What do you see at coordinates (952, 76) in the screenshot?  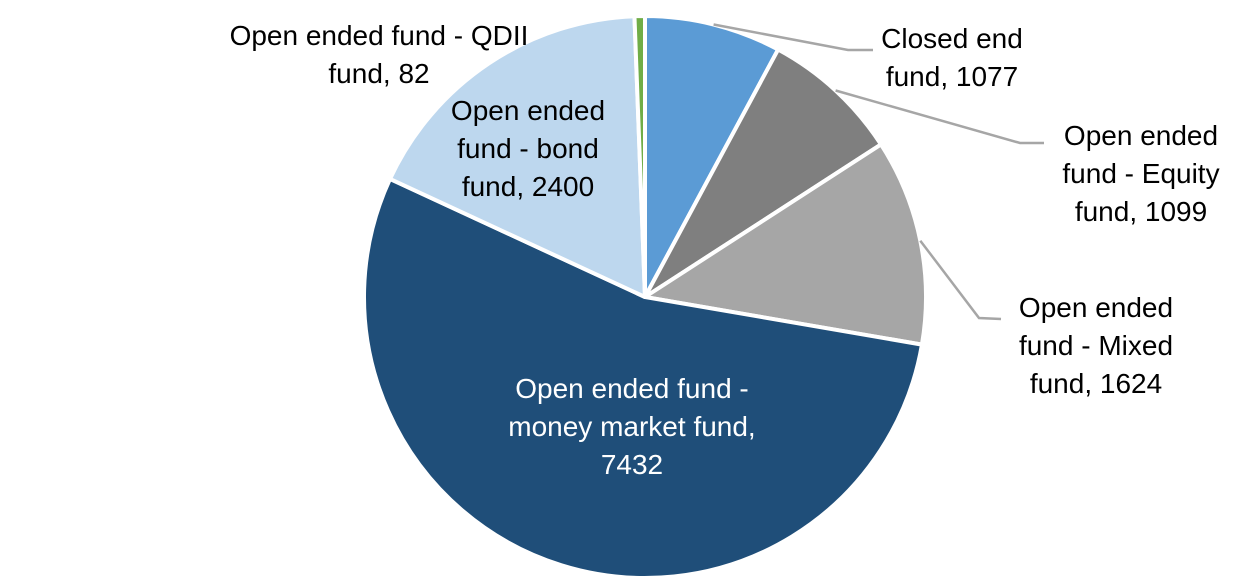 I see `data-label-line: fund, 1077` at bounding box center [952, 76].